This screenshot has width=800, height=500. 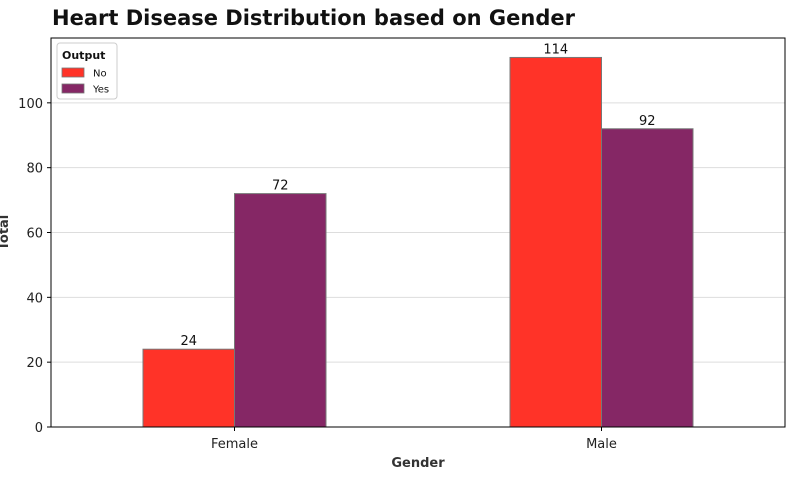 What do you see at coordinates (100, 74) in the screenshot?
I see `legend-label-no: No` at bounding box center [100, 74].